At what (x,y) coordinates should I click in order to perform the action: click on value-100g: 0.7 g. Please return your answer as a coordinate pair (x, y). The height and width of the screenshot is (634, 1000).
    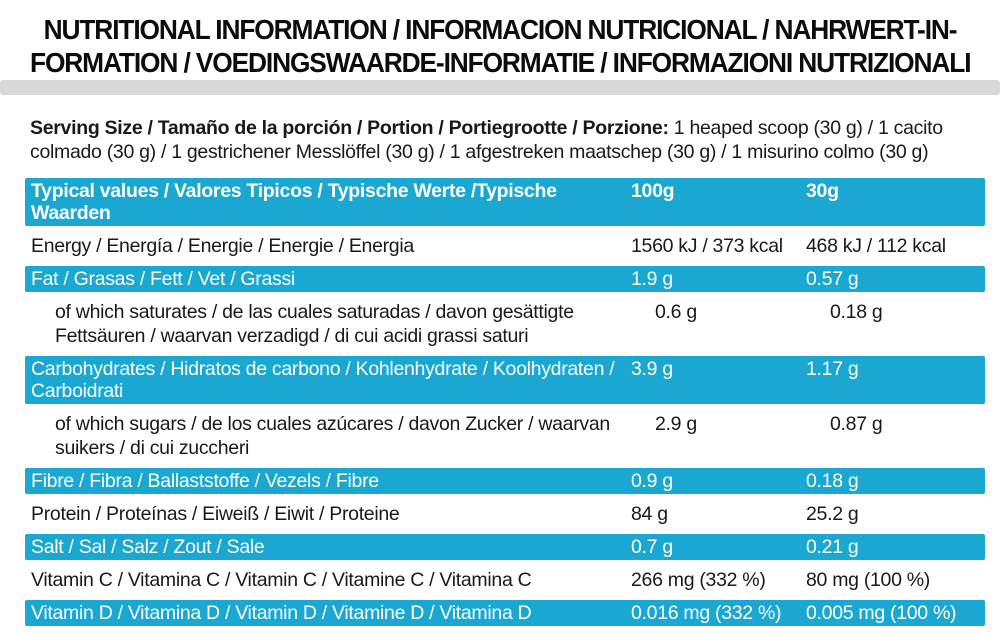
    Looking at the image, I should click on (652, 547).